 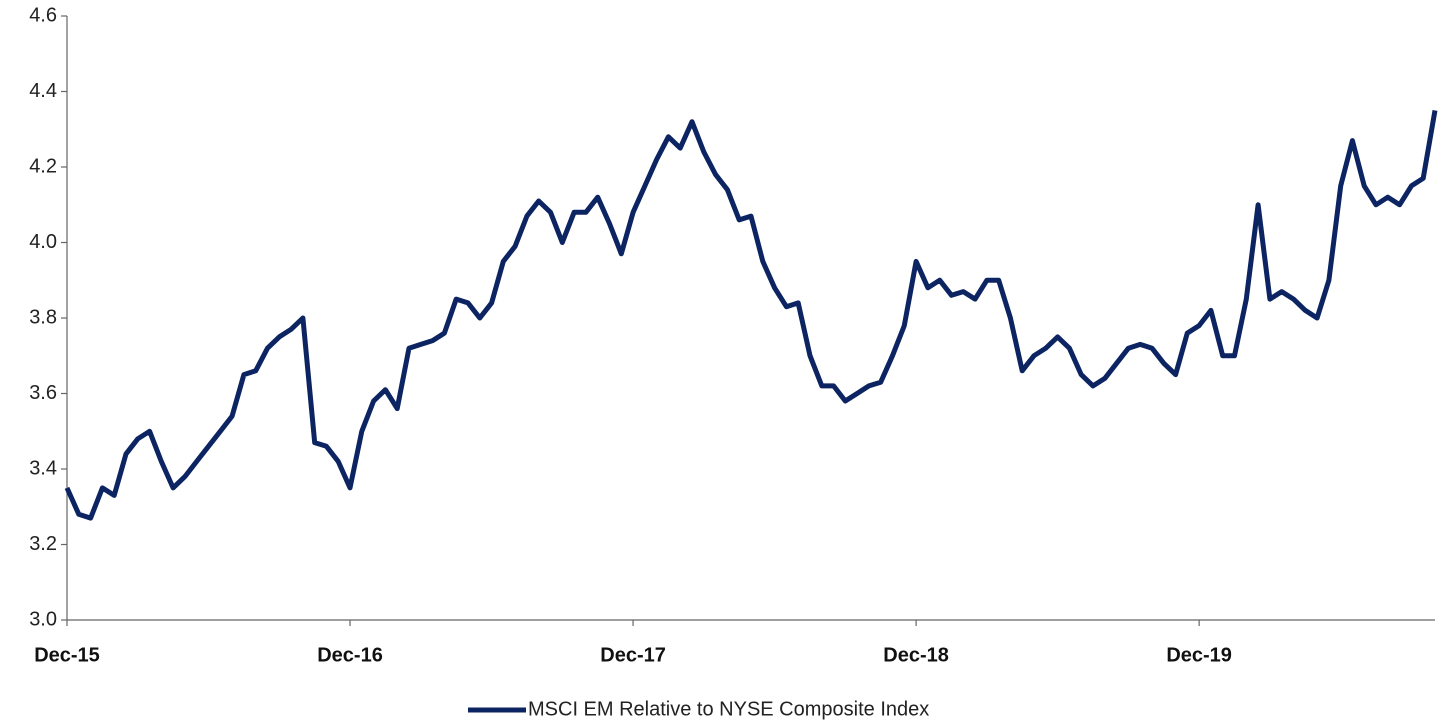 What do you see at coordinates (43, 544) in the screenshot?
I see `y-tick-label: 3.2` at bounding box center [43, 544].